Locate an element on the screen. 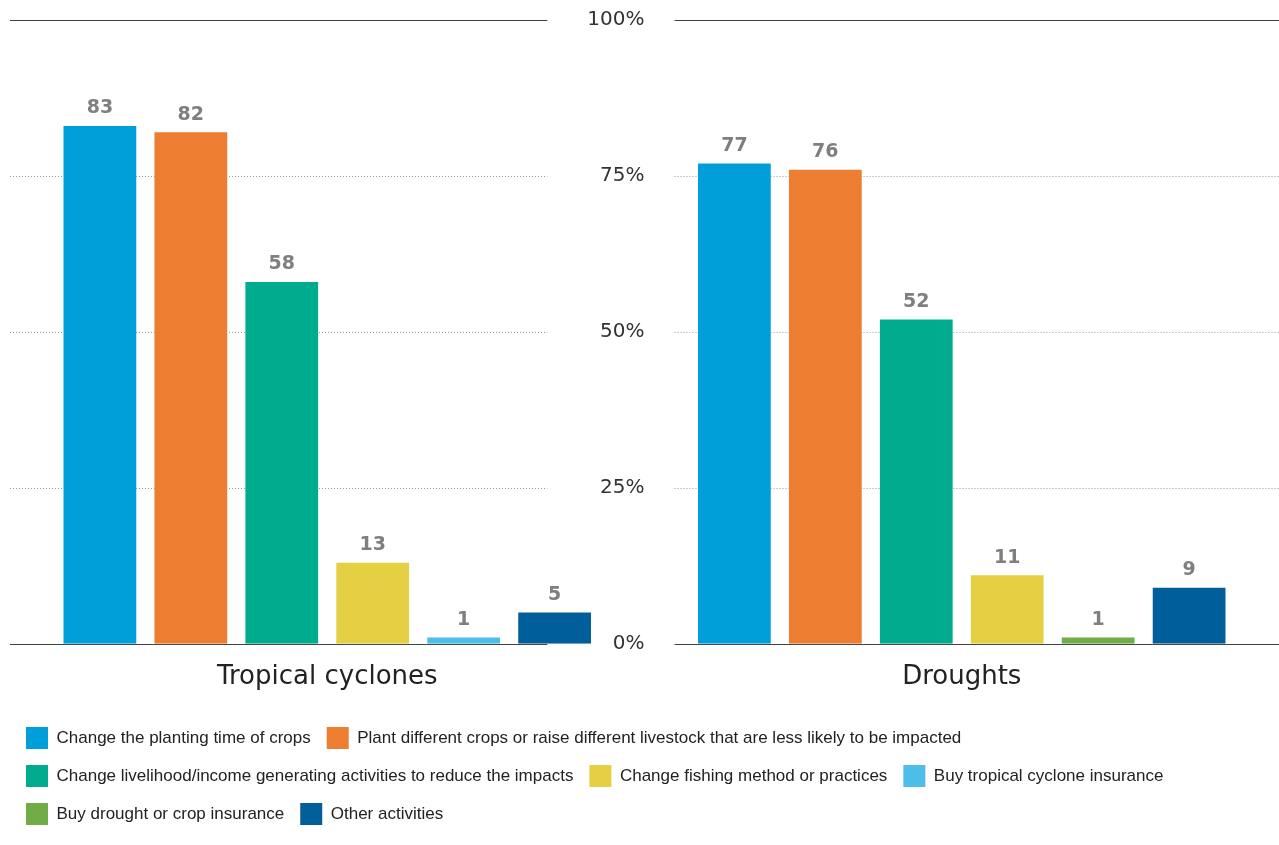 The image size is (1279, 845). y-tick-label: 25% is located at coordinates (622, 486).